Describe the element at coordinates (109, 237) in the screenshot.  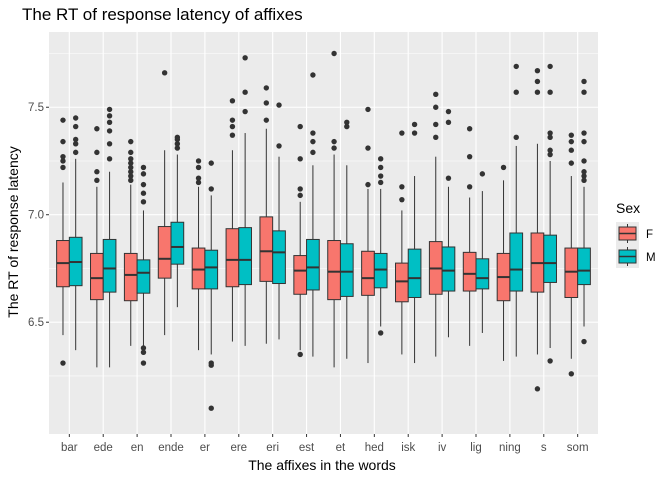
I see `box-M-ede` at that location.